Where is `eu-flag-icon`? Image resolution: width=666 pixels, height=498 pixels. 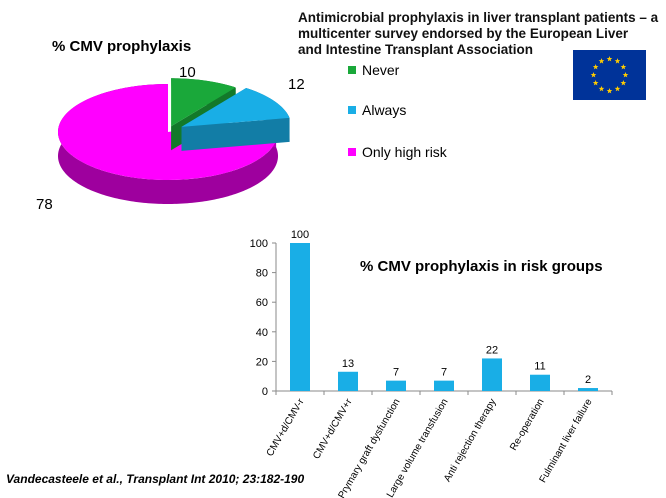 eu-flag-icon is located at coordinates (609, 75).